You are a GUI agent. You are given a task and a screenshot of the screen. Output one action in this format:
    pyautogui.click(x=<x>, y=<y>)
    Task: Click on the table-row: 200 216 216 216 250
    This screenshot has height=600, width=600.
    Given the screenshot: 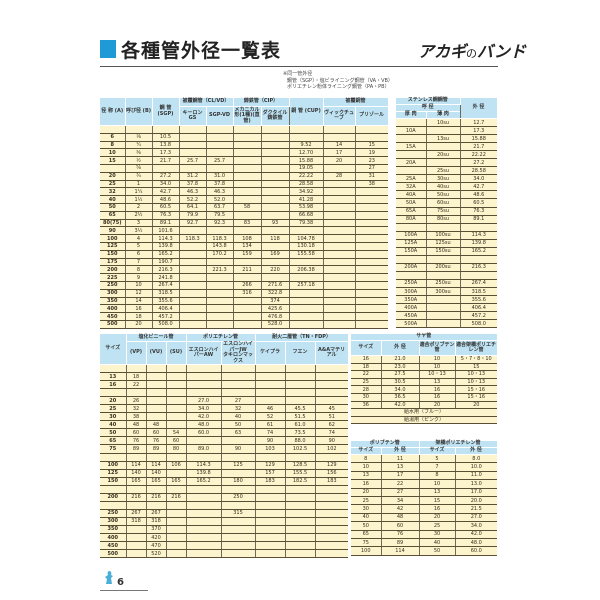 What is the action you would take?
    pyautogui.click(x=224, y=497)
    